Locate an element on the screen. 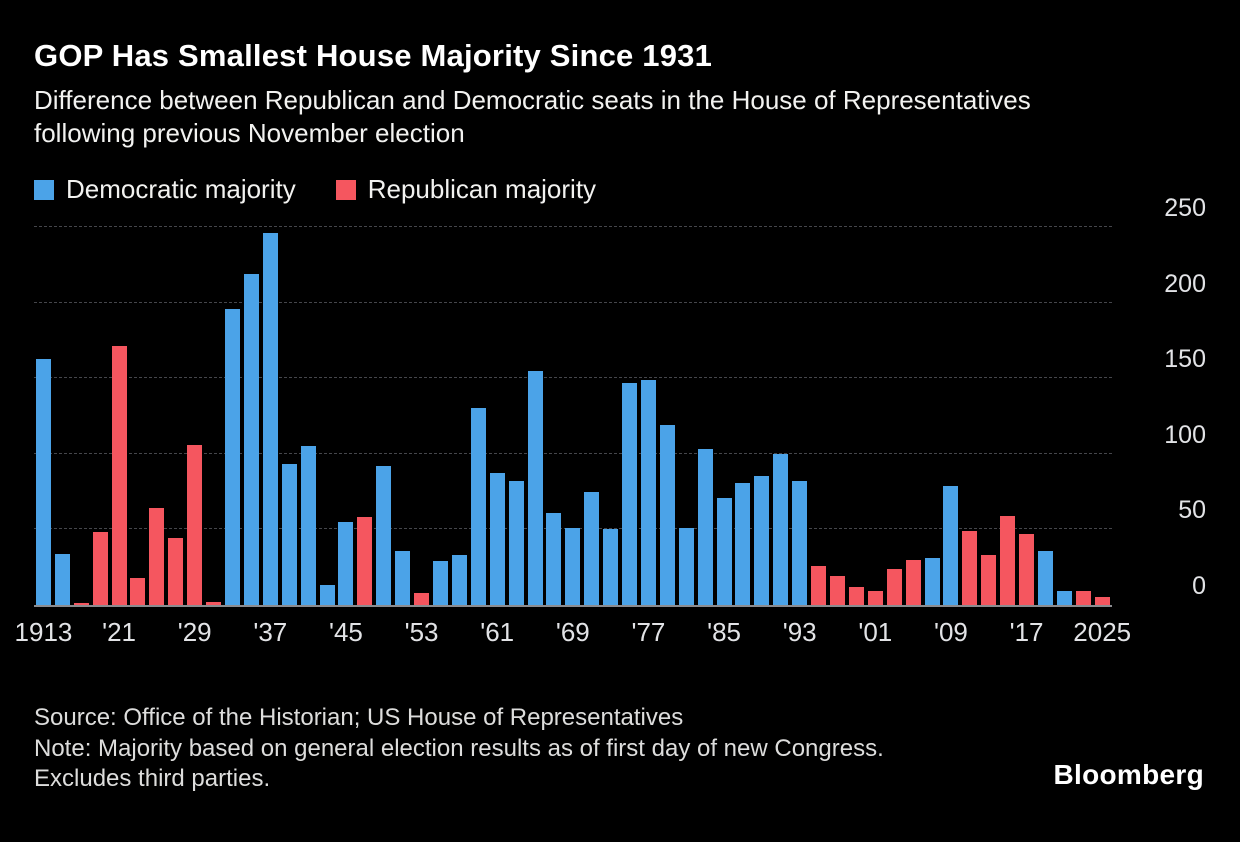 This screenshot has height=842, width=1240. bar-slot-2009 is located at coordinates (951, 417).